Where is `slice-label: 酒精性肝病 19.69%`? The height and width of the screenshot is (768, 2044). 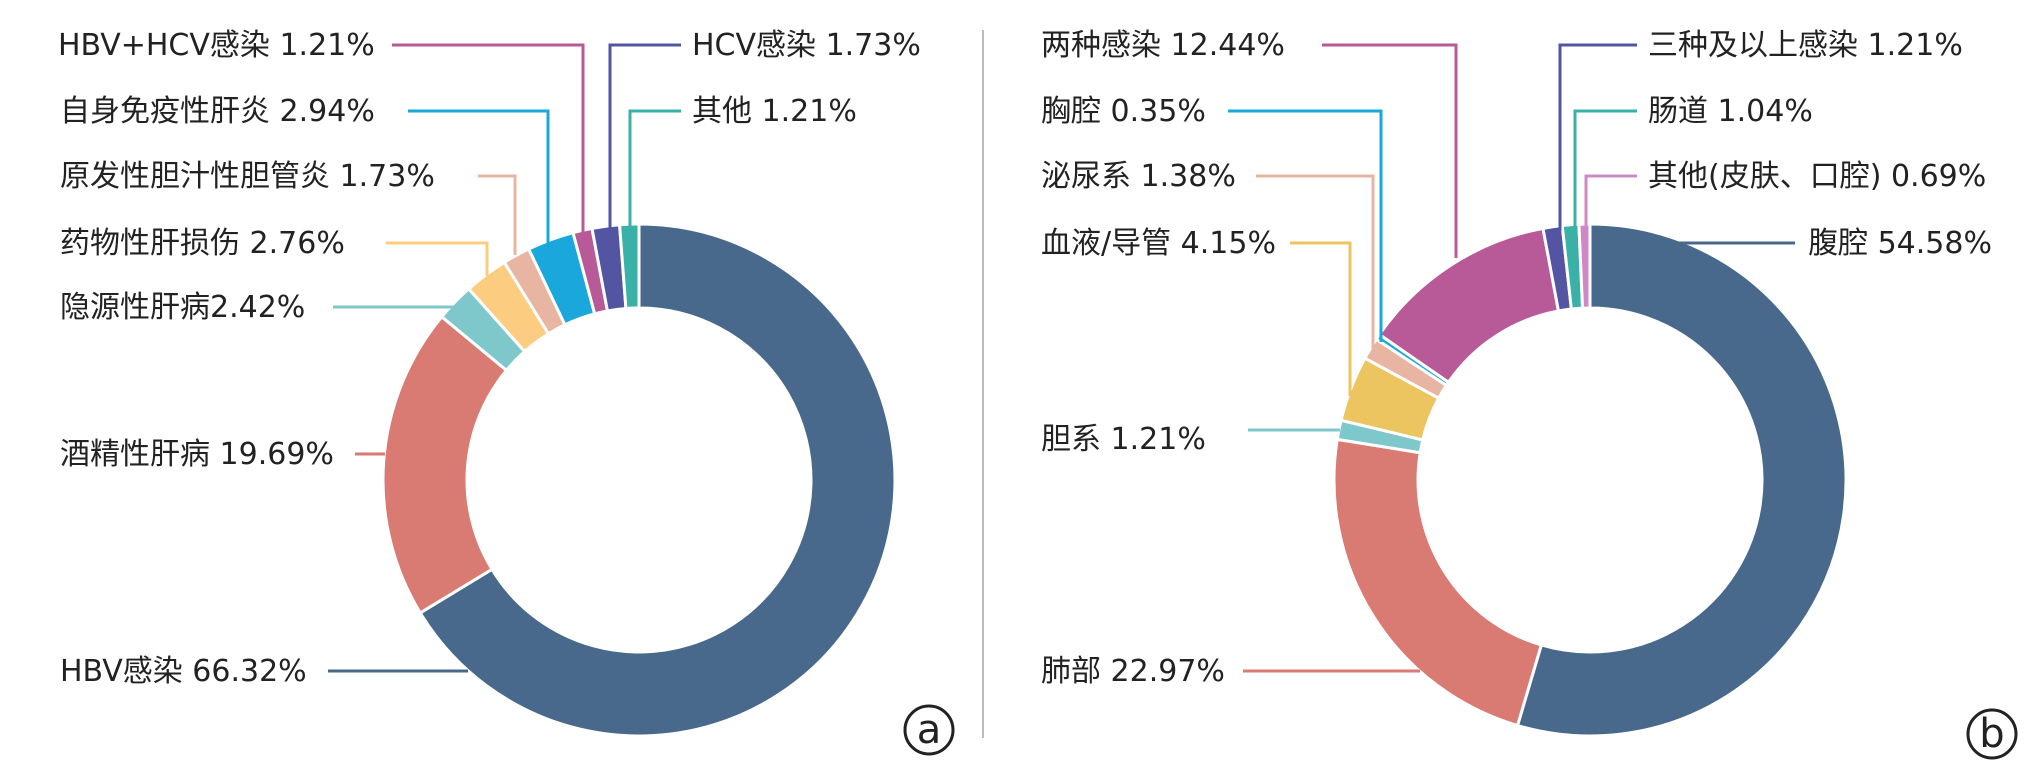 slice-label: 酒精性肝病 19.69% is located at coordinates (197, 454).